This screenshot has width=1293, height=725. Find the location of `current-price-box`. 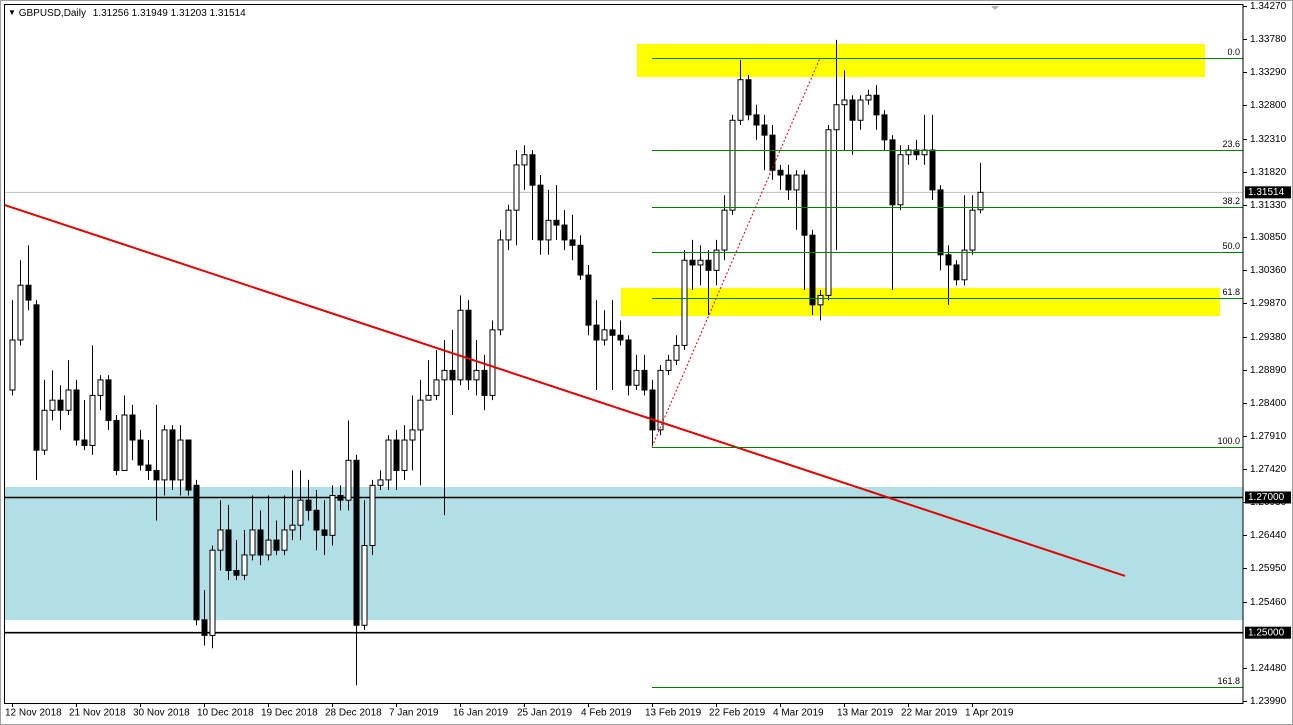

current-price-box is located at coordinates (1268, 192).